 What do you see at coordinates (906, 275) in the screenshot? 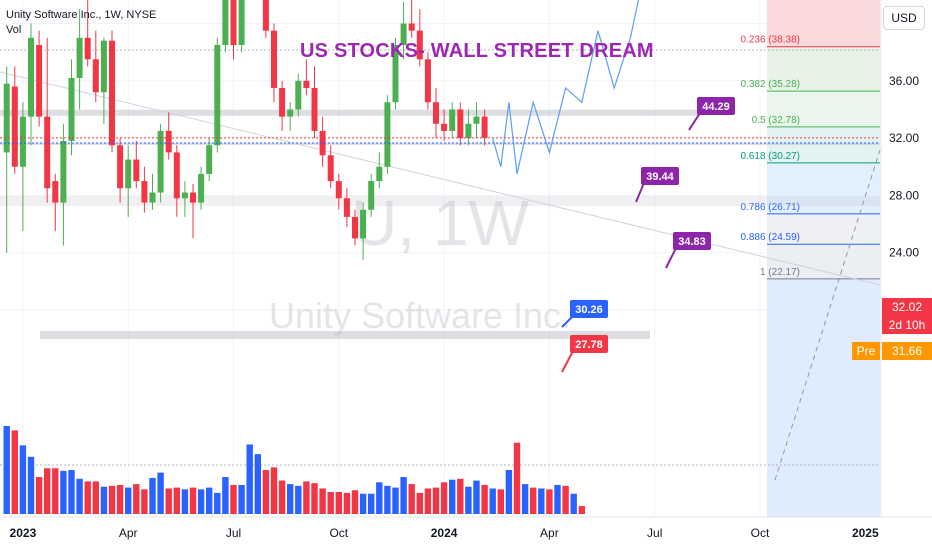
I see `price-axis-bg` at bounding box center [906, 275].